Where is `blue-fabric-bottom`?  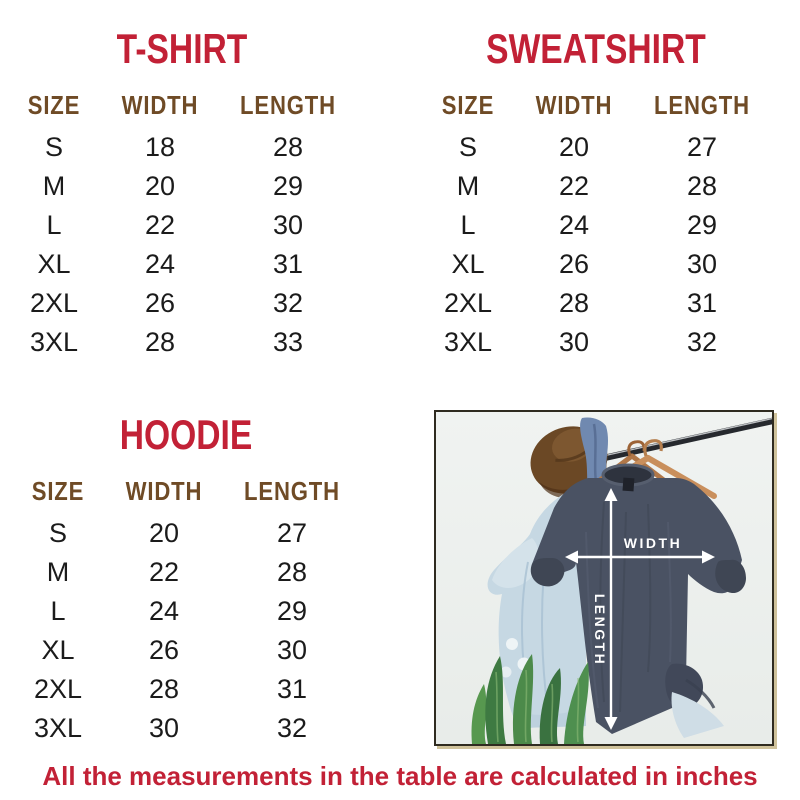
blue-fabric-bottom is located at coordinates (697, 715).